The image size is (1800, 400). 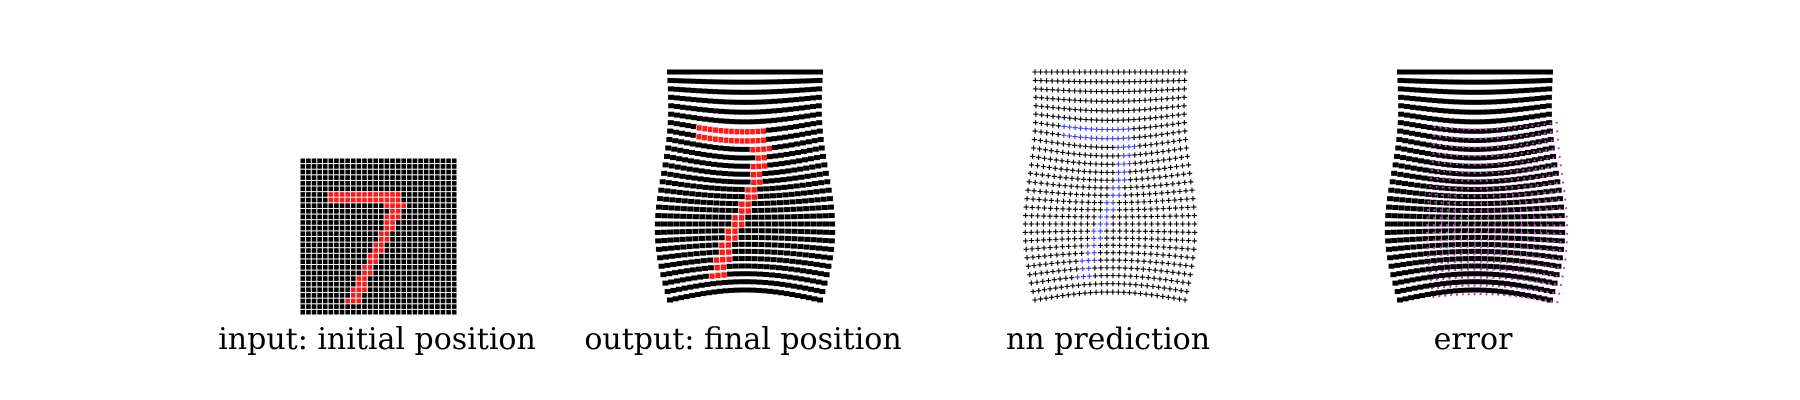 What do you see at coordinates (390, 192) in the screenshot?
I see `panel-input` at bounding box center [390, 192].